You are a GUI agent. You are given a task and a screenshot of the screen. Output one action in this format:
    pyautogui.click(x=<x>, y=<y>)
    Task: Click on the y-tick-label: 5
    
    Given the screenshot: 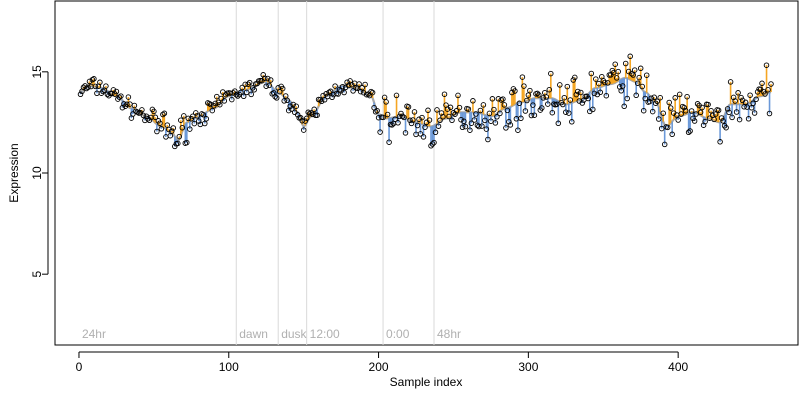 What is the action you would take?
    pyautogui.click(x=37, y=274)
    